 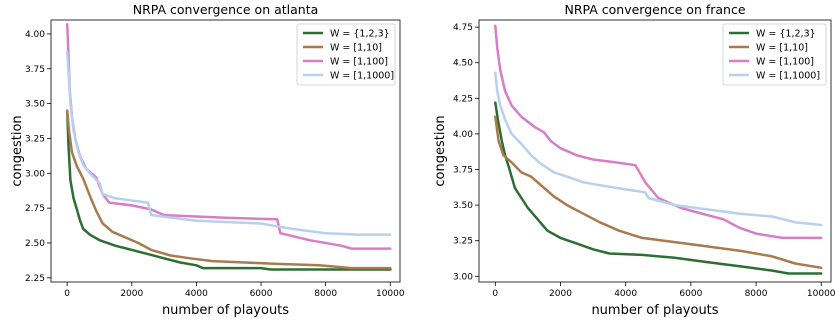 What do you see at coordinates (226, 9) in the screenshot?
I see `chart-title: NRPA convergence on atlanta` at bounding box center [226, 9].